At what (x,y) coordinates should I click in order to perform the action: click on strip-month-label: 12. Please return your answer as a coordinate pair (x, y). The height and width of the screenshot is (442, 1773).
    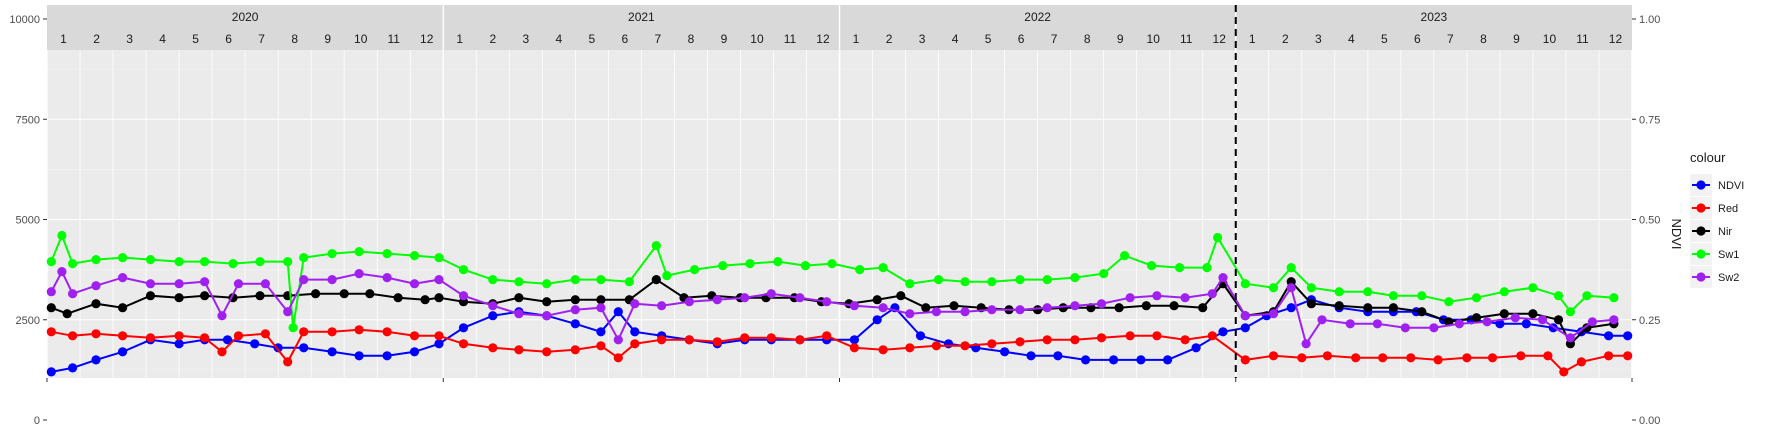
    Looking at the image, I should click on (427, 39).